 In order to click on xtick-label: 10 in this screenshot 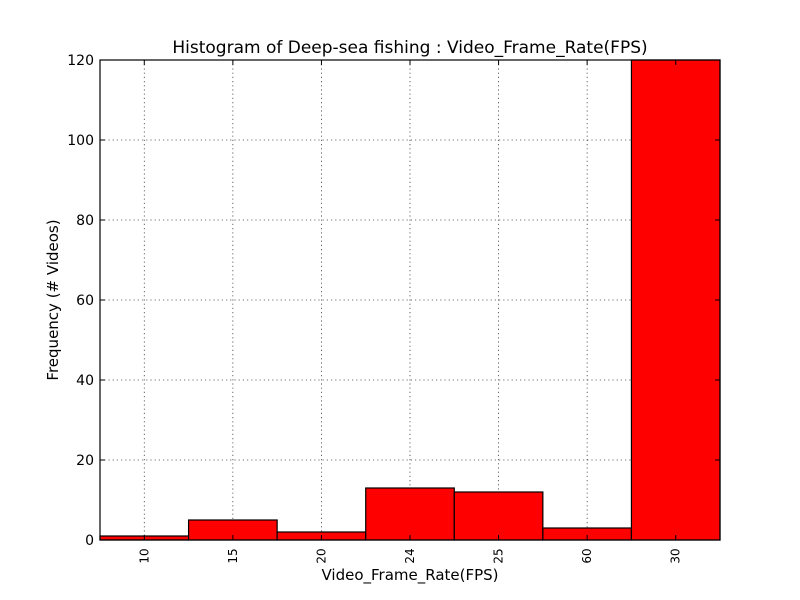, I will do `click(144, 555)`.